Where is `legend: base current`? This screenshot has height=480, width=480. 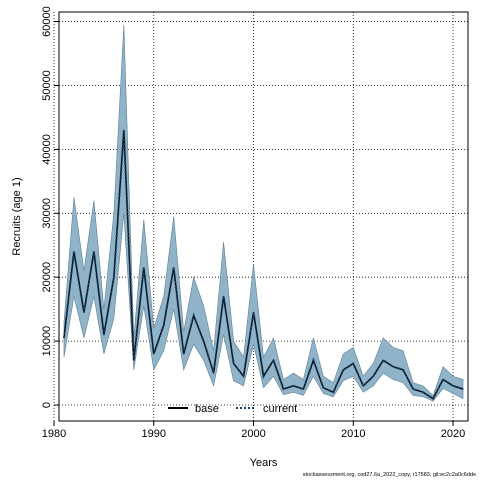 legend: base current is located at coordinates (232, 409).